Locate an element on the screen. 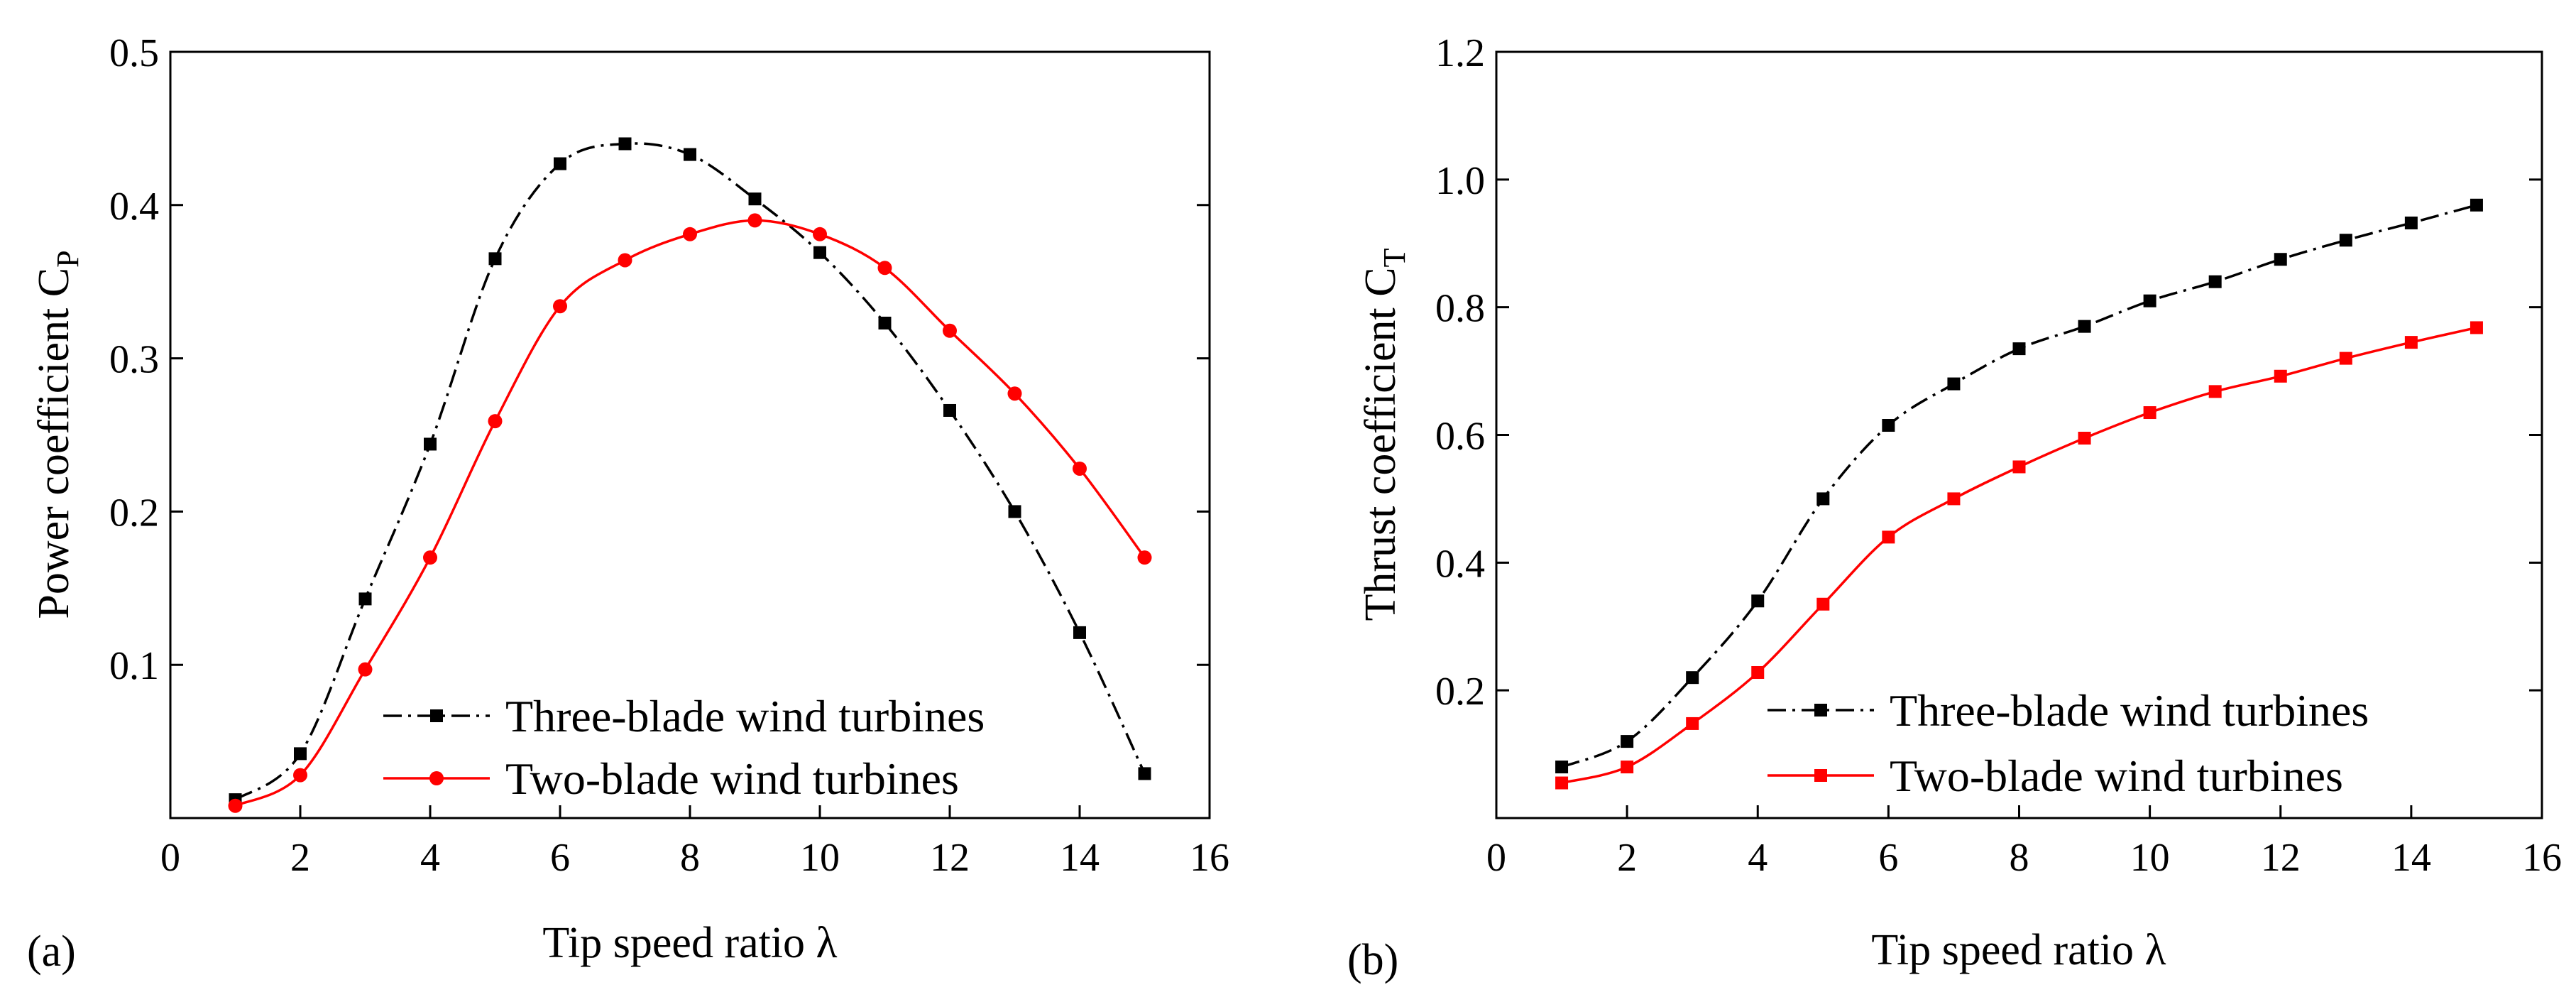 Image resolution: width=2576 pixels, height=997 pixels. x-tick-label: 14 is located at coordinates (2411, 858).